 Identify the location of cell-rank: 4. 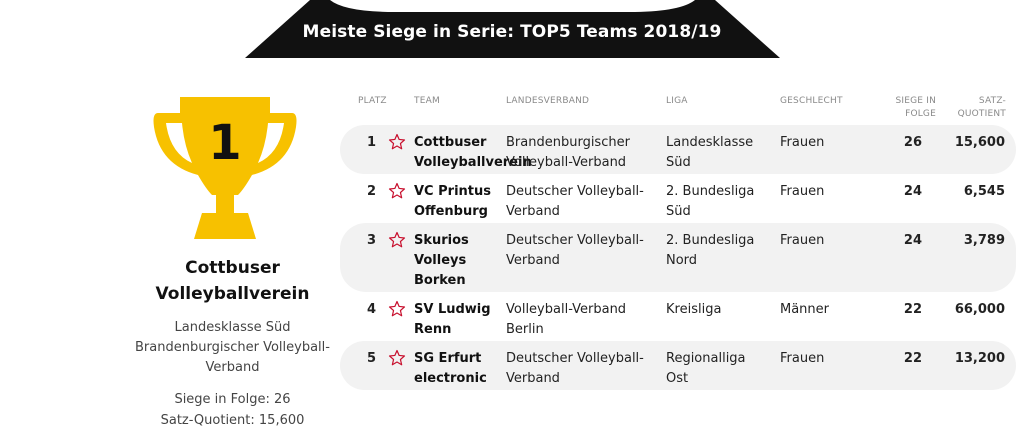
(371, 309).